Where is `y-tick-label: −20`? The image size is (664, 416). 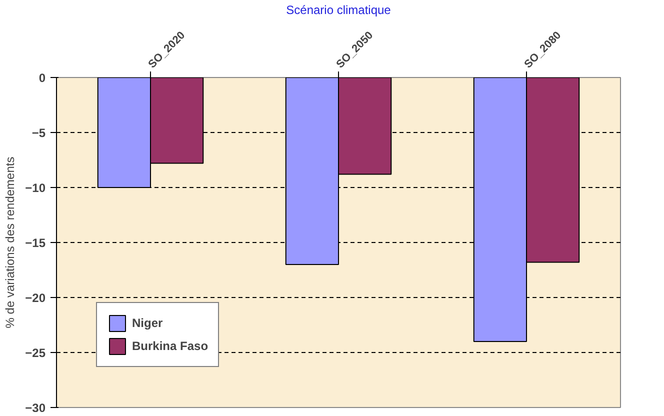
y-tick-label: −20 is located at coordinates (35, 298).